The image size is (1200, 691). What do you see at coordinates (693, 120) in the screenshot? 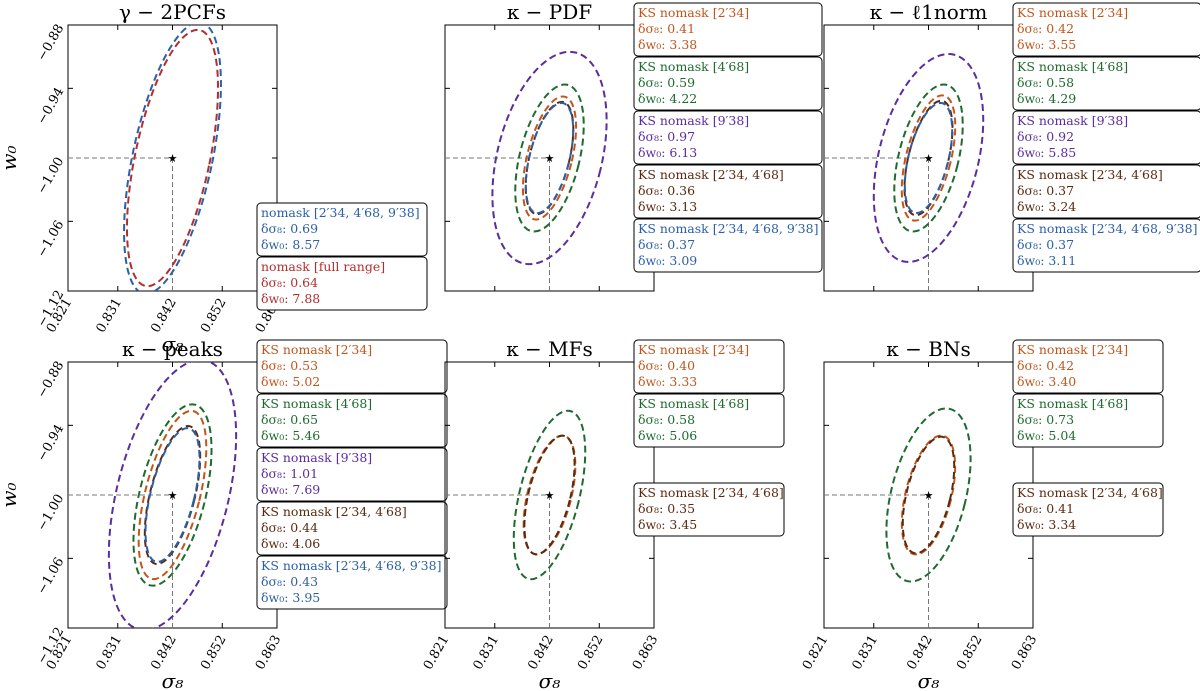
I see `stat-box-title: KS nomask [9′38]` at bounding box center [693, 120].